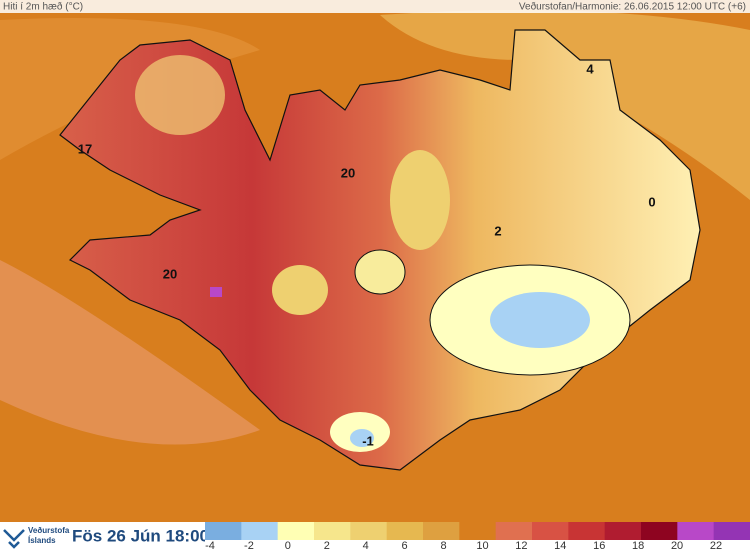  I want to click on map-label: 4, so click(590, 68).